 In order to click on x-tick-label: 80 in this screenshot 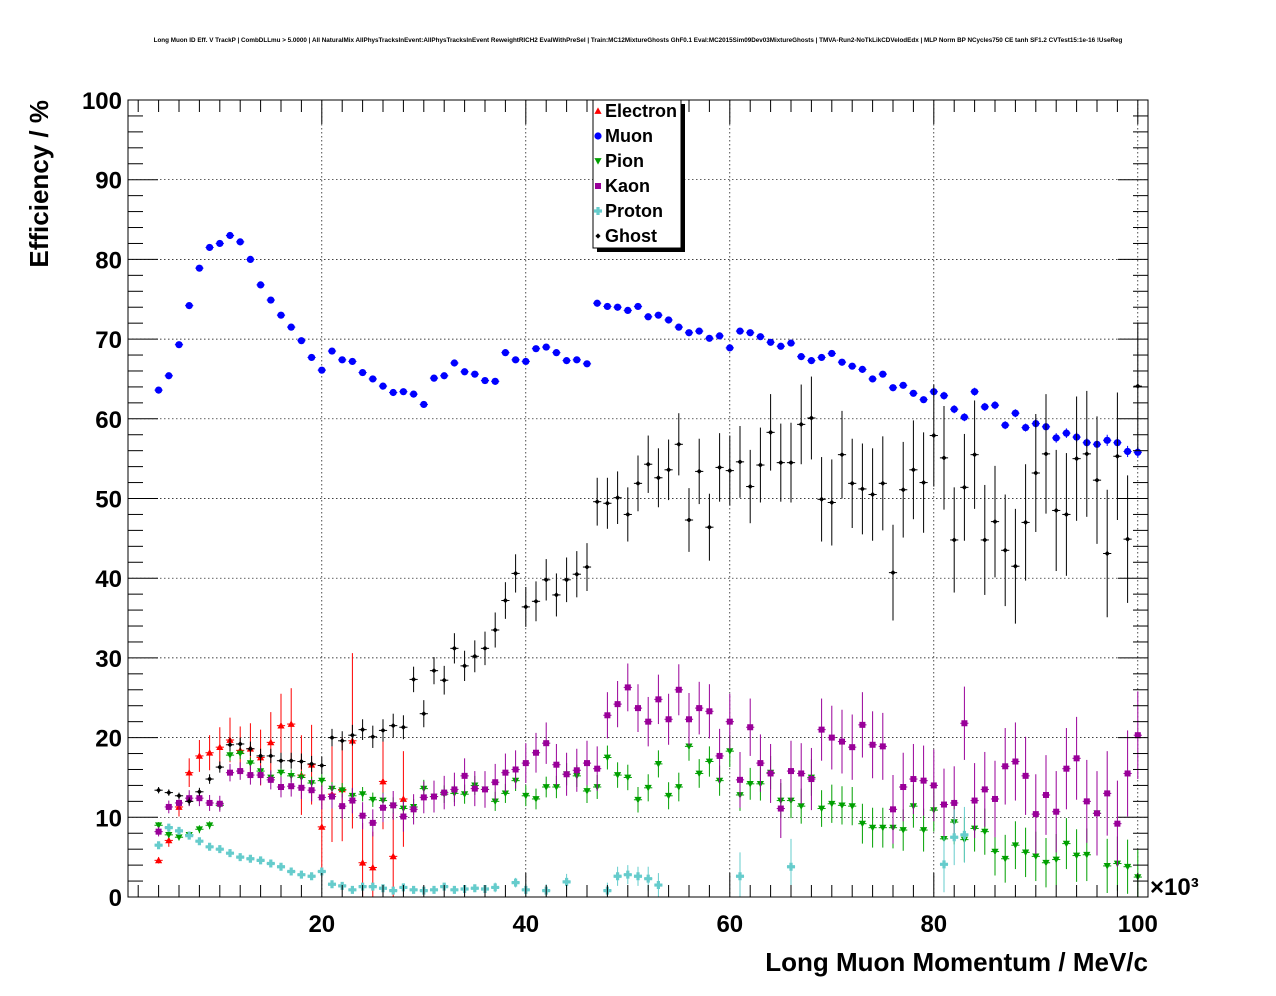, I will do `click(933, 924)`.